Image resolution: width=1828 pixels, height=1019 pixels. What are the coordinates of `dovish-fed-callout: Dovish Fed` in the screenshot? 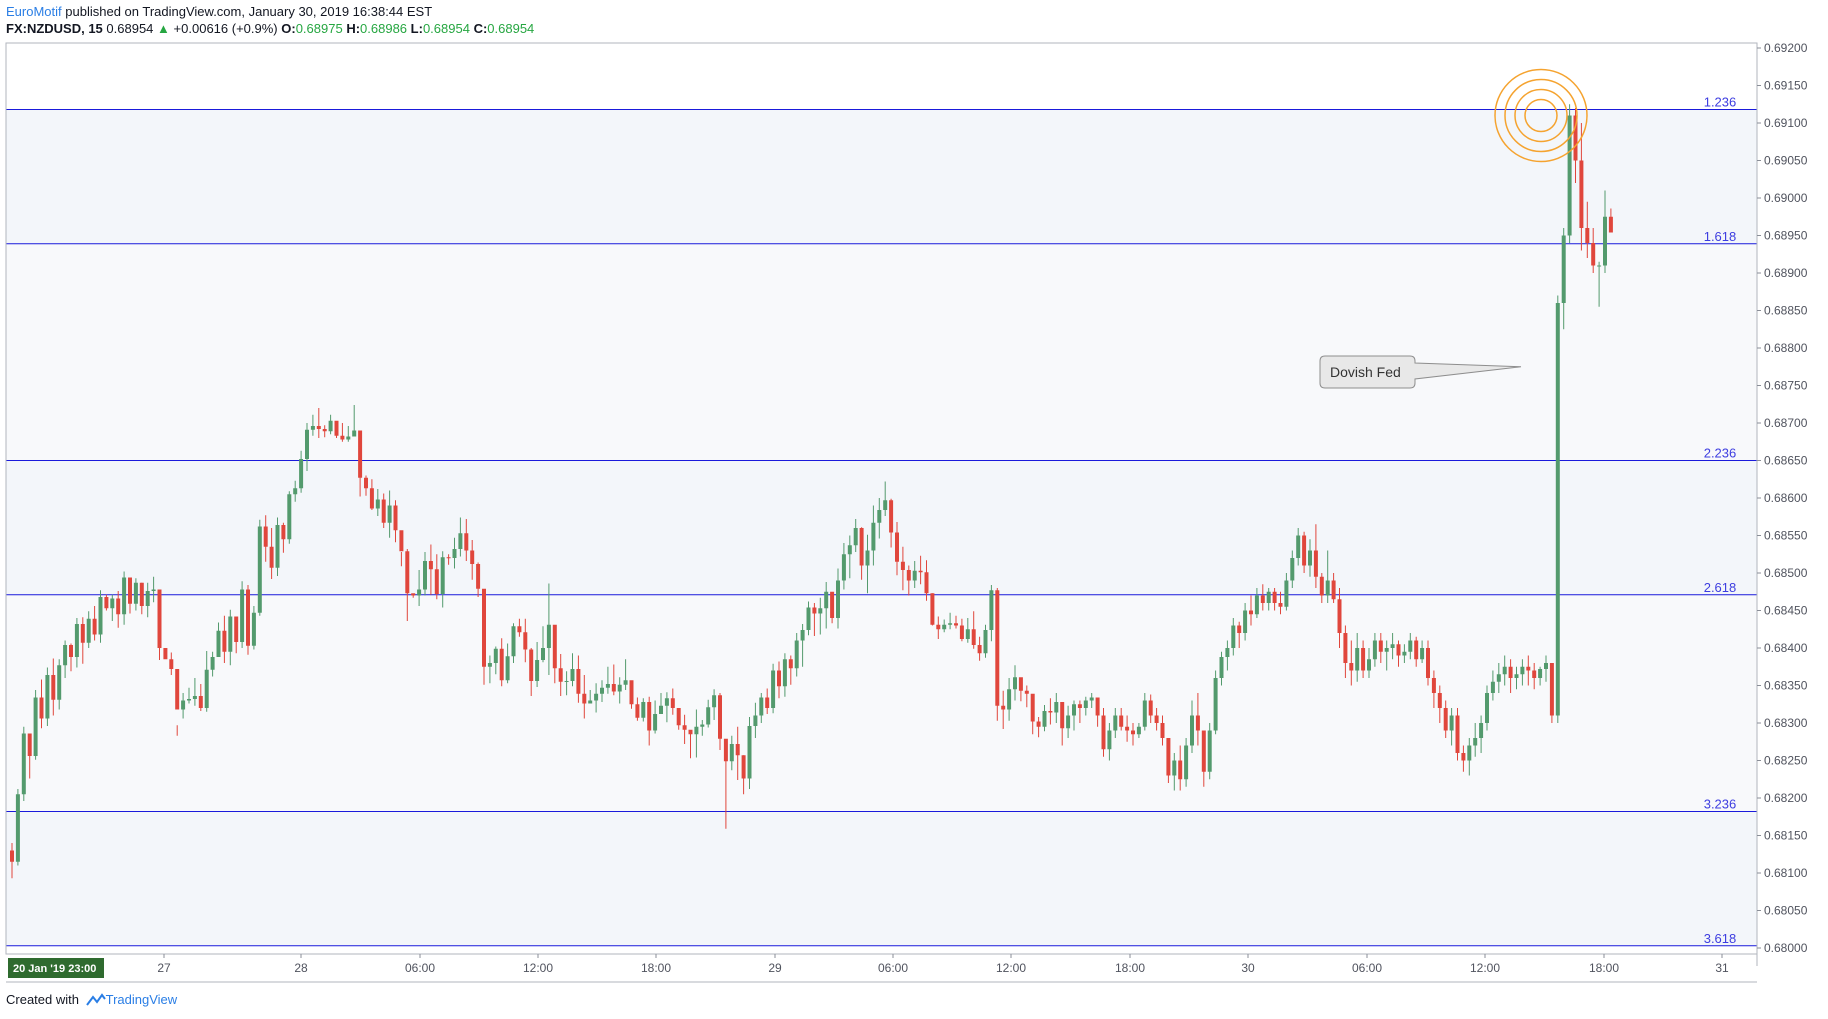 It's located at (1420, 372).